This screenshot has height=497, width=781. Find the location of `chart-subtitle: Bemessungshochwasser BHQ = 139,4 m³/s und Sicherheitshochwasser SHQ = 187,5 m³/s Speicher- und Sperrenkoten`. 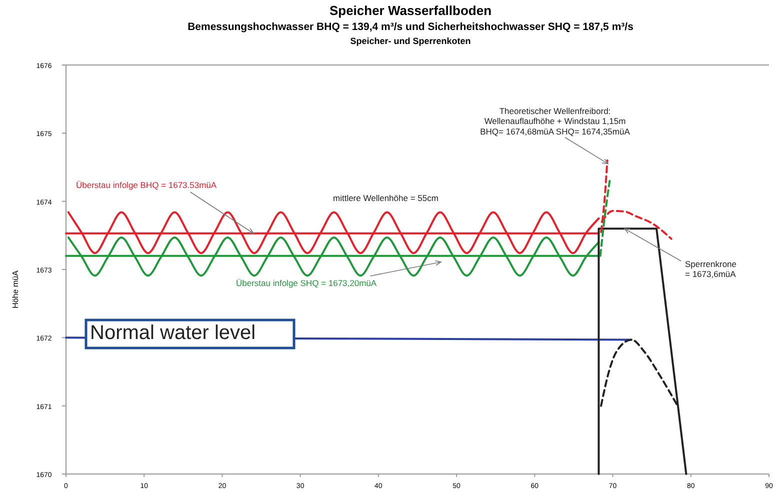

chart-subtitle: Bemessungshochwasser BHQ = 139,4 m³/s und Sicherheitshochwasser SHQ = 187,5 m³/s Speicher- und Sperrenkoten is located at coordinates (411, 33).